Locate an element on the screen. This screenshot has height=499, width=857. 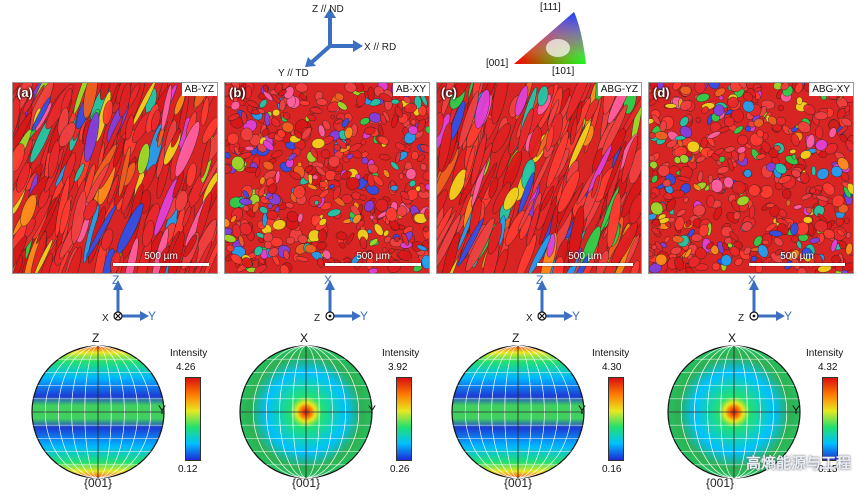
ipf-key-111: [111] is located at coordinates (550, 7).